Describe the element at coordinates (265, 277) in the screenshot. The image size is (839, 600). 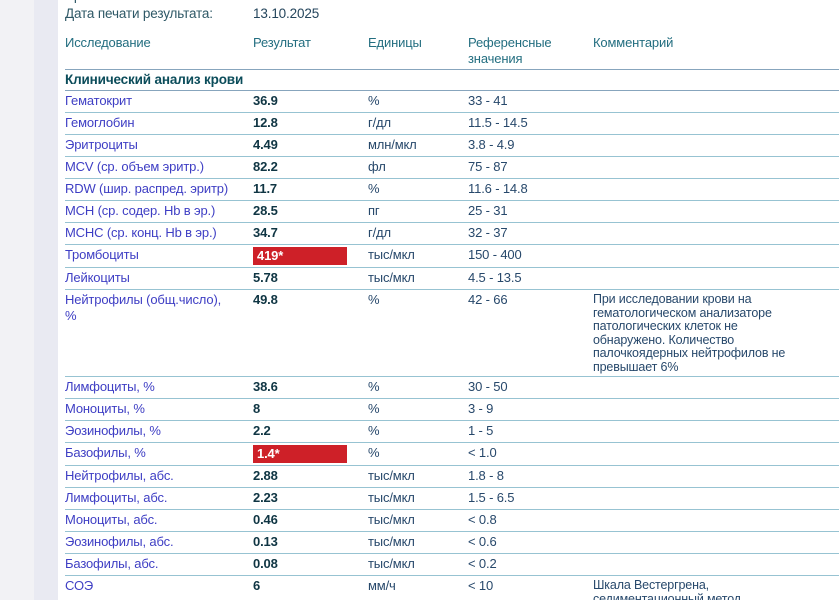
I see `result-text: 5.78` at that location.